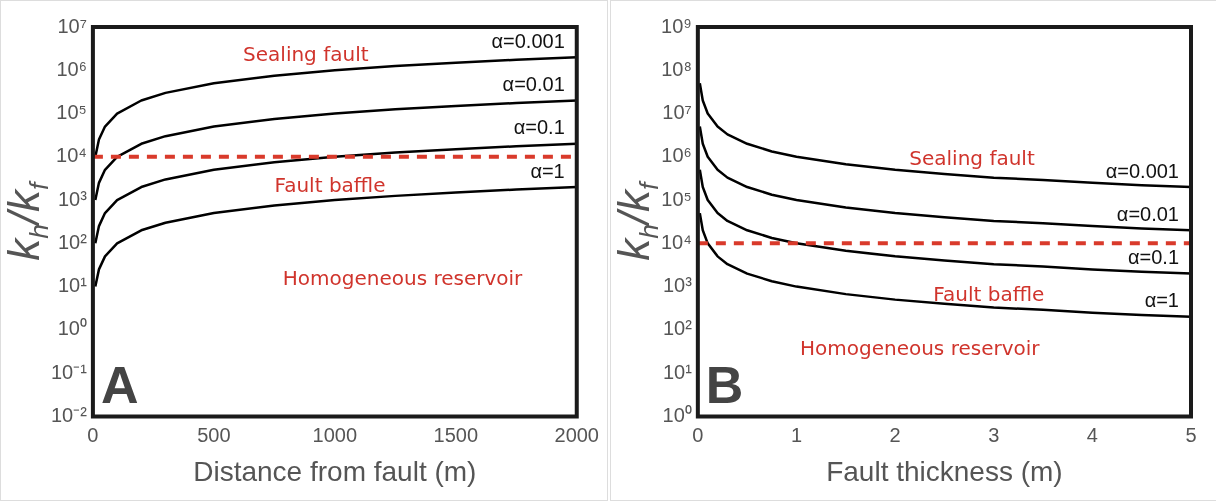 Image resolution: width=1216 pixels, height=501 pixels. Describe the element at coordinates (724, 384) in the screenshot. I see `annotation: B` at that location.